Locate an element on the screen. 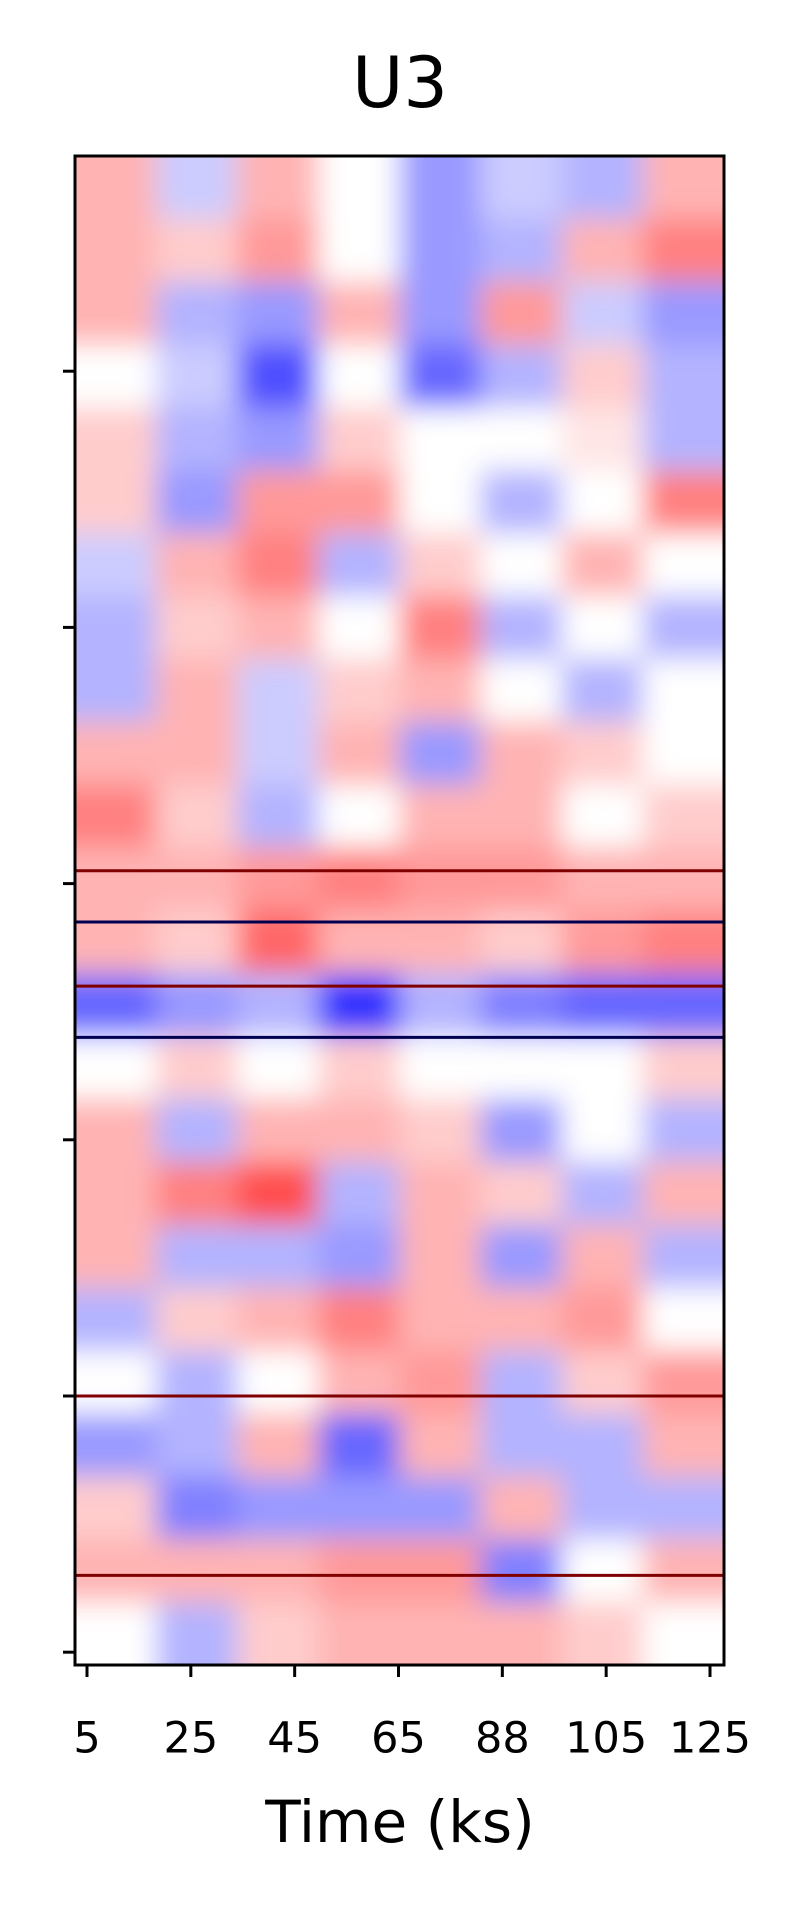 This screenshot has width=804, height=1913. x-tick-label: 45 is located at coordinates (294, 1739).